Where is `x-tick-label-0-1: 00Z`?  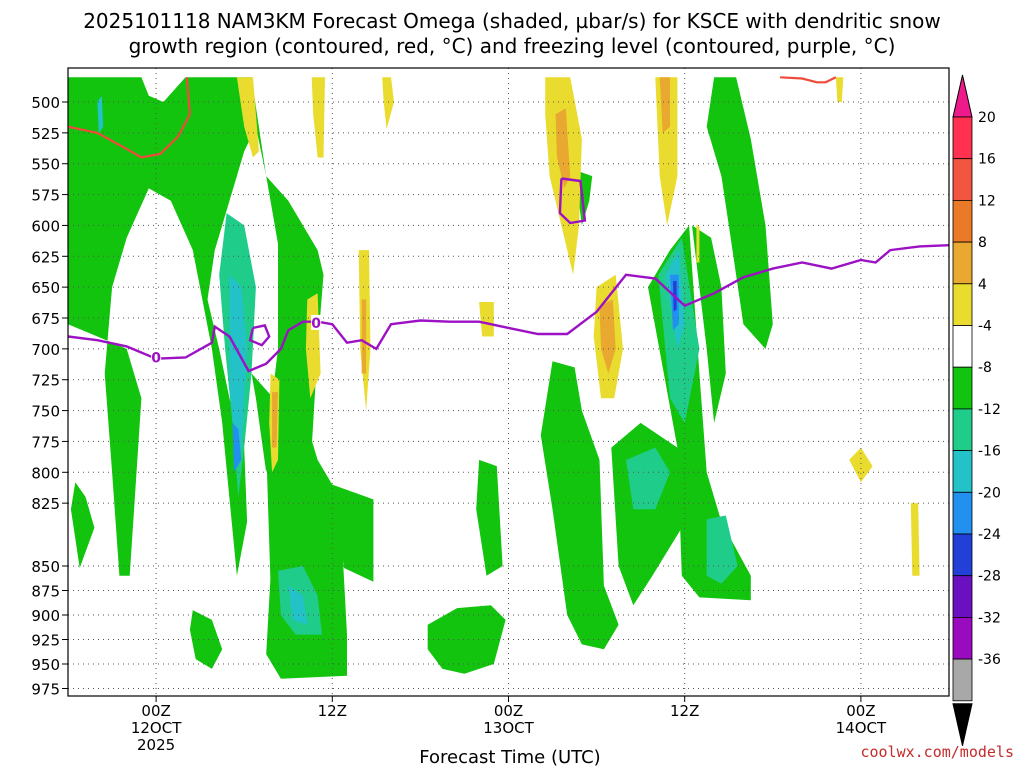 x-tick-label-0-1: 00Z is located at coordinates (155, 711).